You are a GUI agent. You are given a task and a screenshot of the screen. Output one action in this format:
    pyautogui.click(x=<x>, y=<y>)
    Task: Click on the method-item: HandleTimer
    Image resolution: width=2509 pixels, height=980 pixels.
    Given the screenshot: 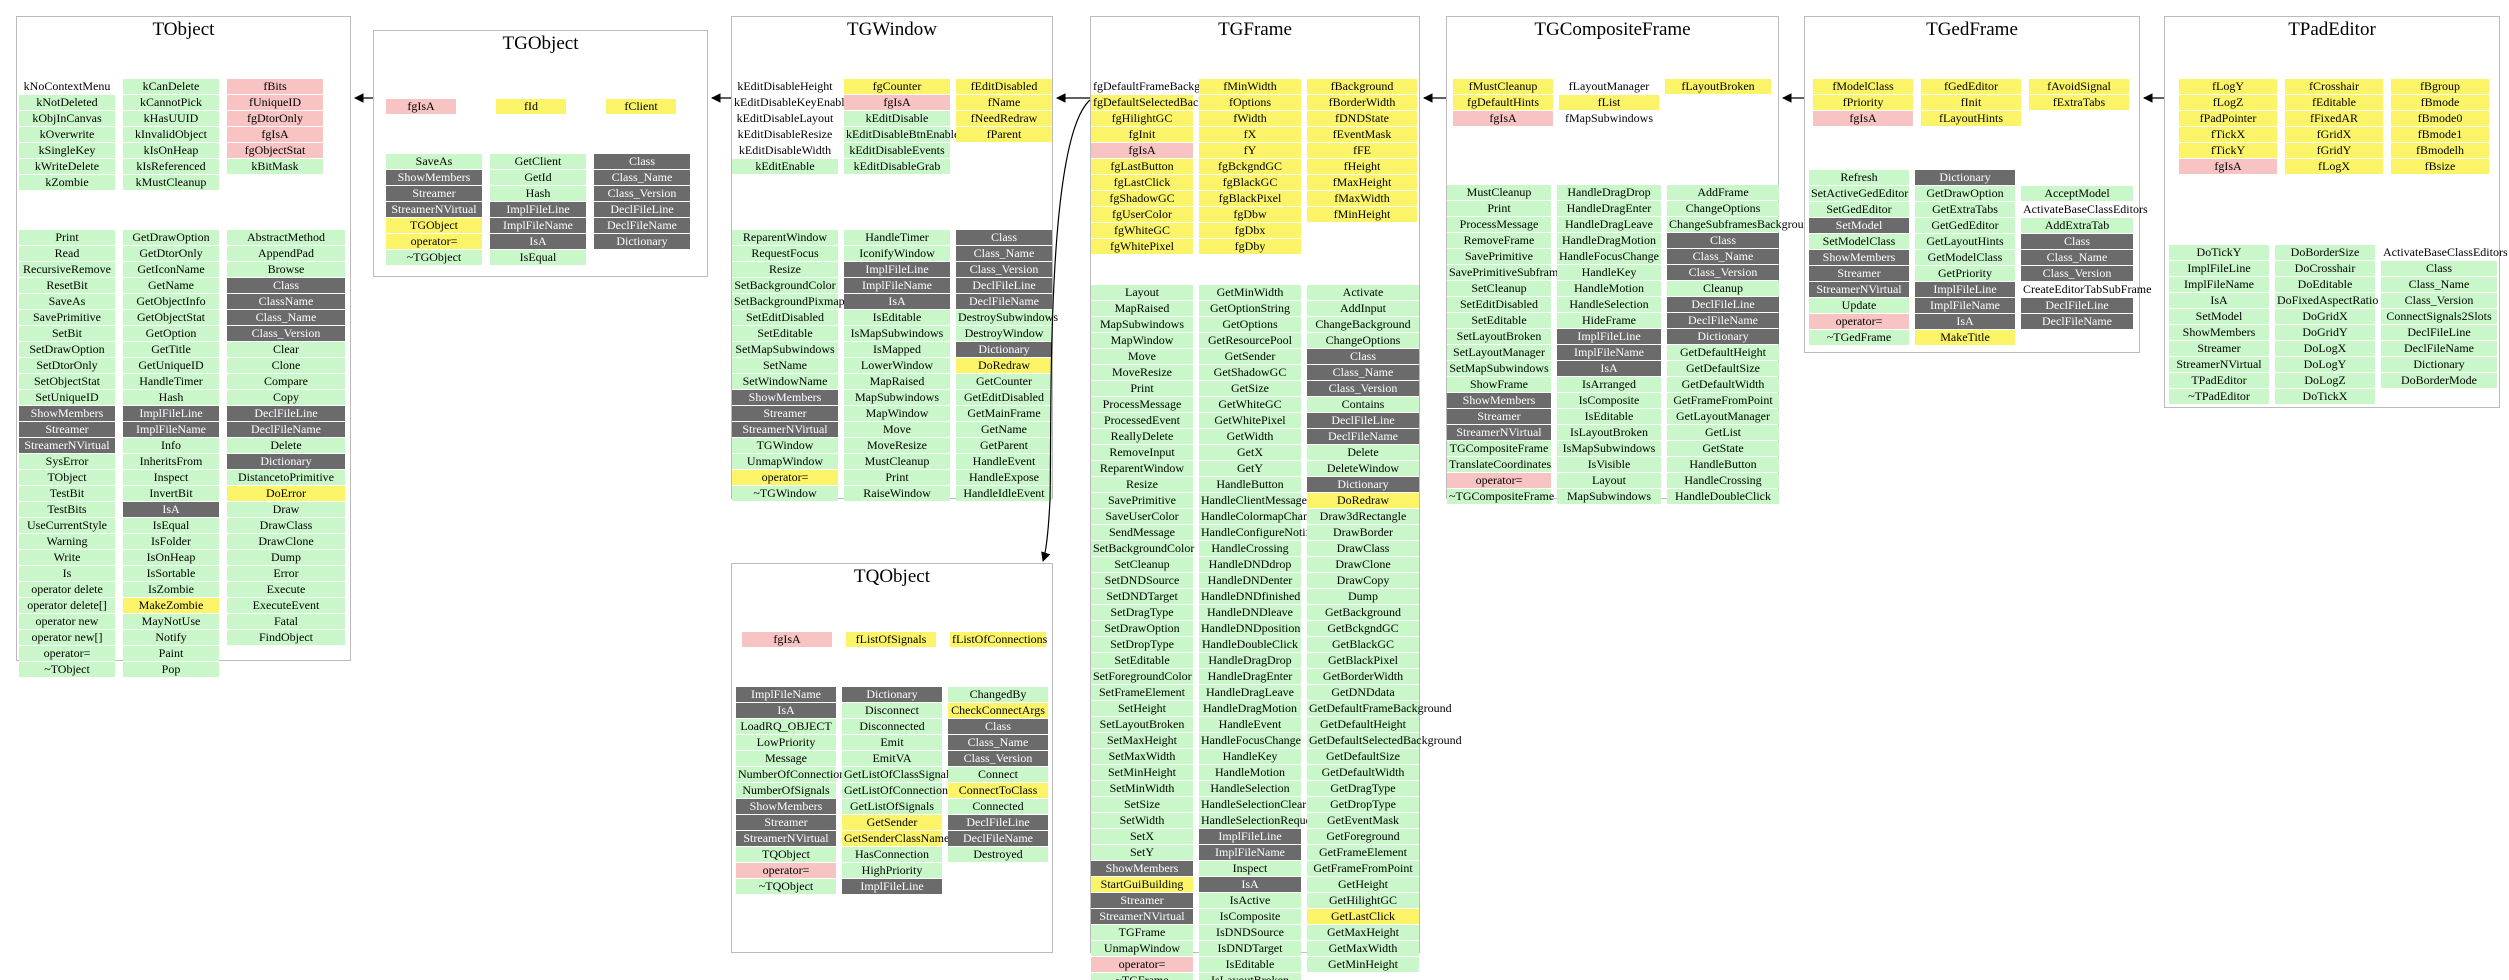 What is the action you would take?
    pyautogui.click(x=171, y=381)
    